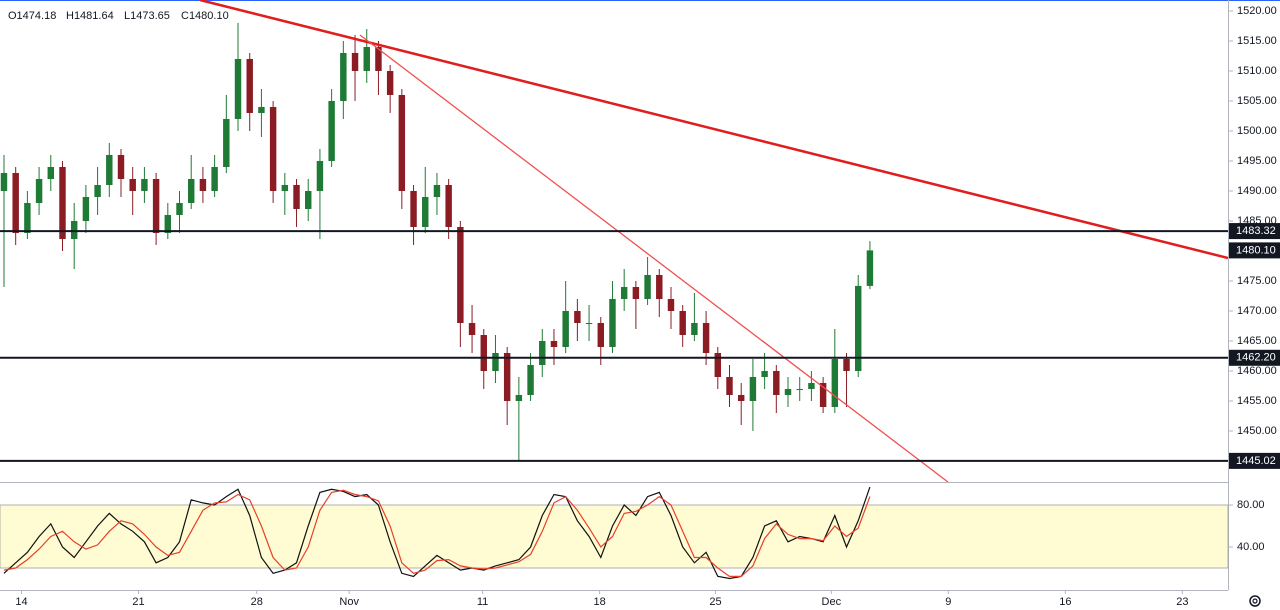 Image resolution: width=1280 pixels, height=610 pixels. Describe the element at coordinates (1182, 602) in the screenshot. I see `x-tick-label: 23` at that location.